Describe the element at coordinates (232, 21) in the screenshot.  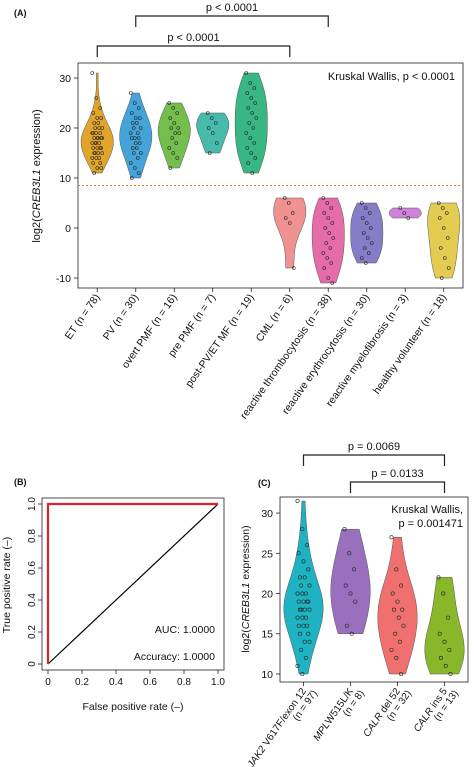
I see `panel-a-significance-bracket` at that location.